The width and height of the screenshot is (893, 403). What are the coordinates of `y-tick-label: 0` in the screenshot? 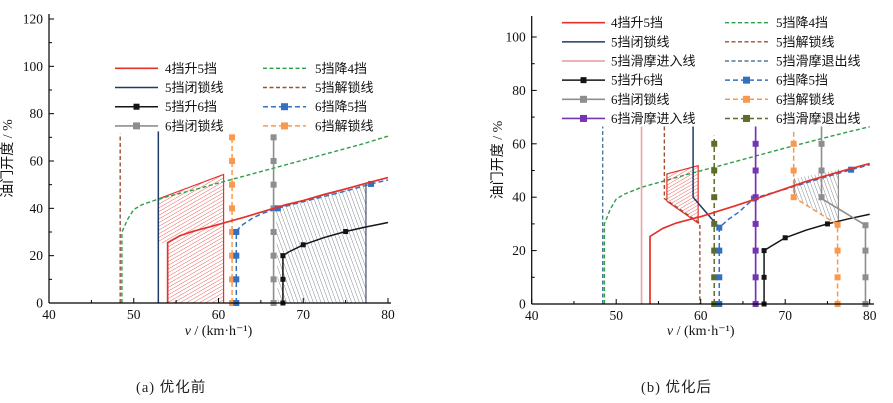 It's located at (522, 304).